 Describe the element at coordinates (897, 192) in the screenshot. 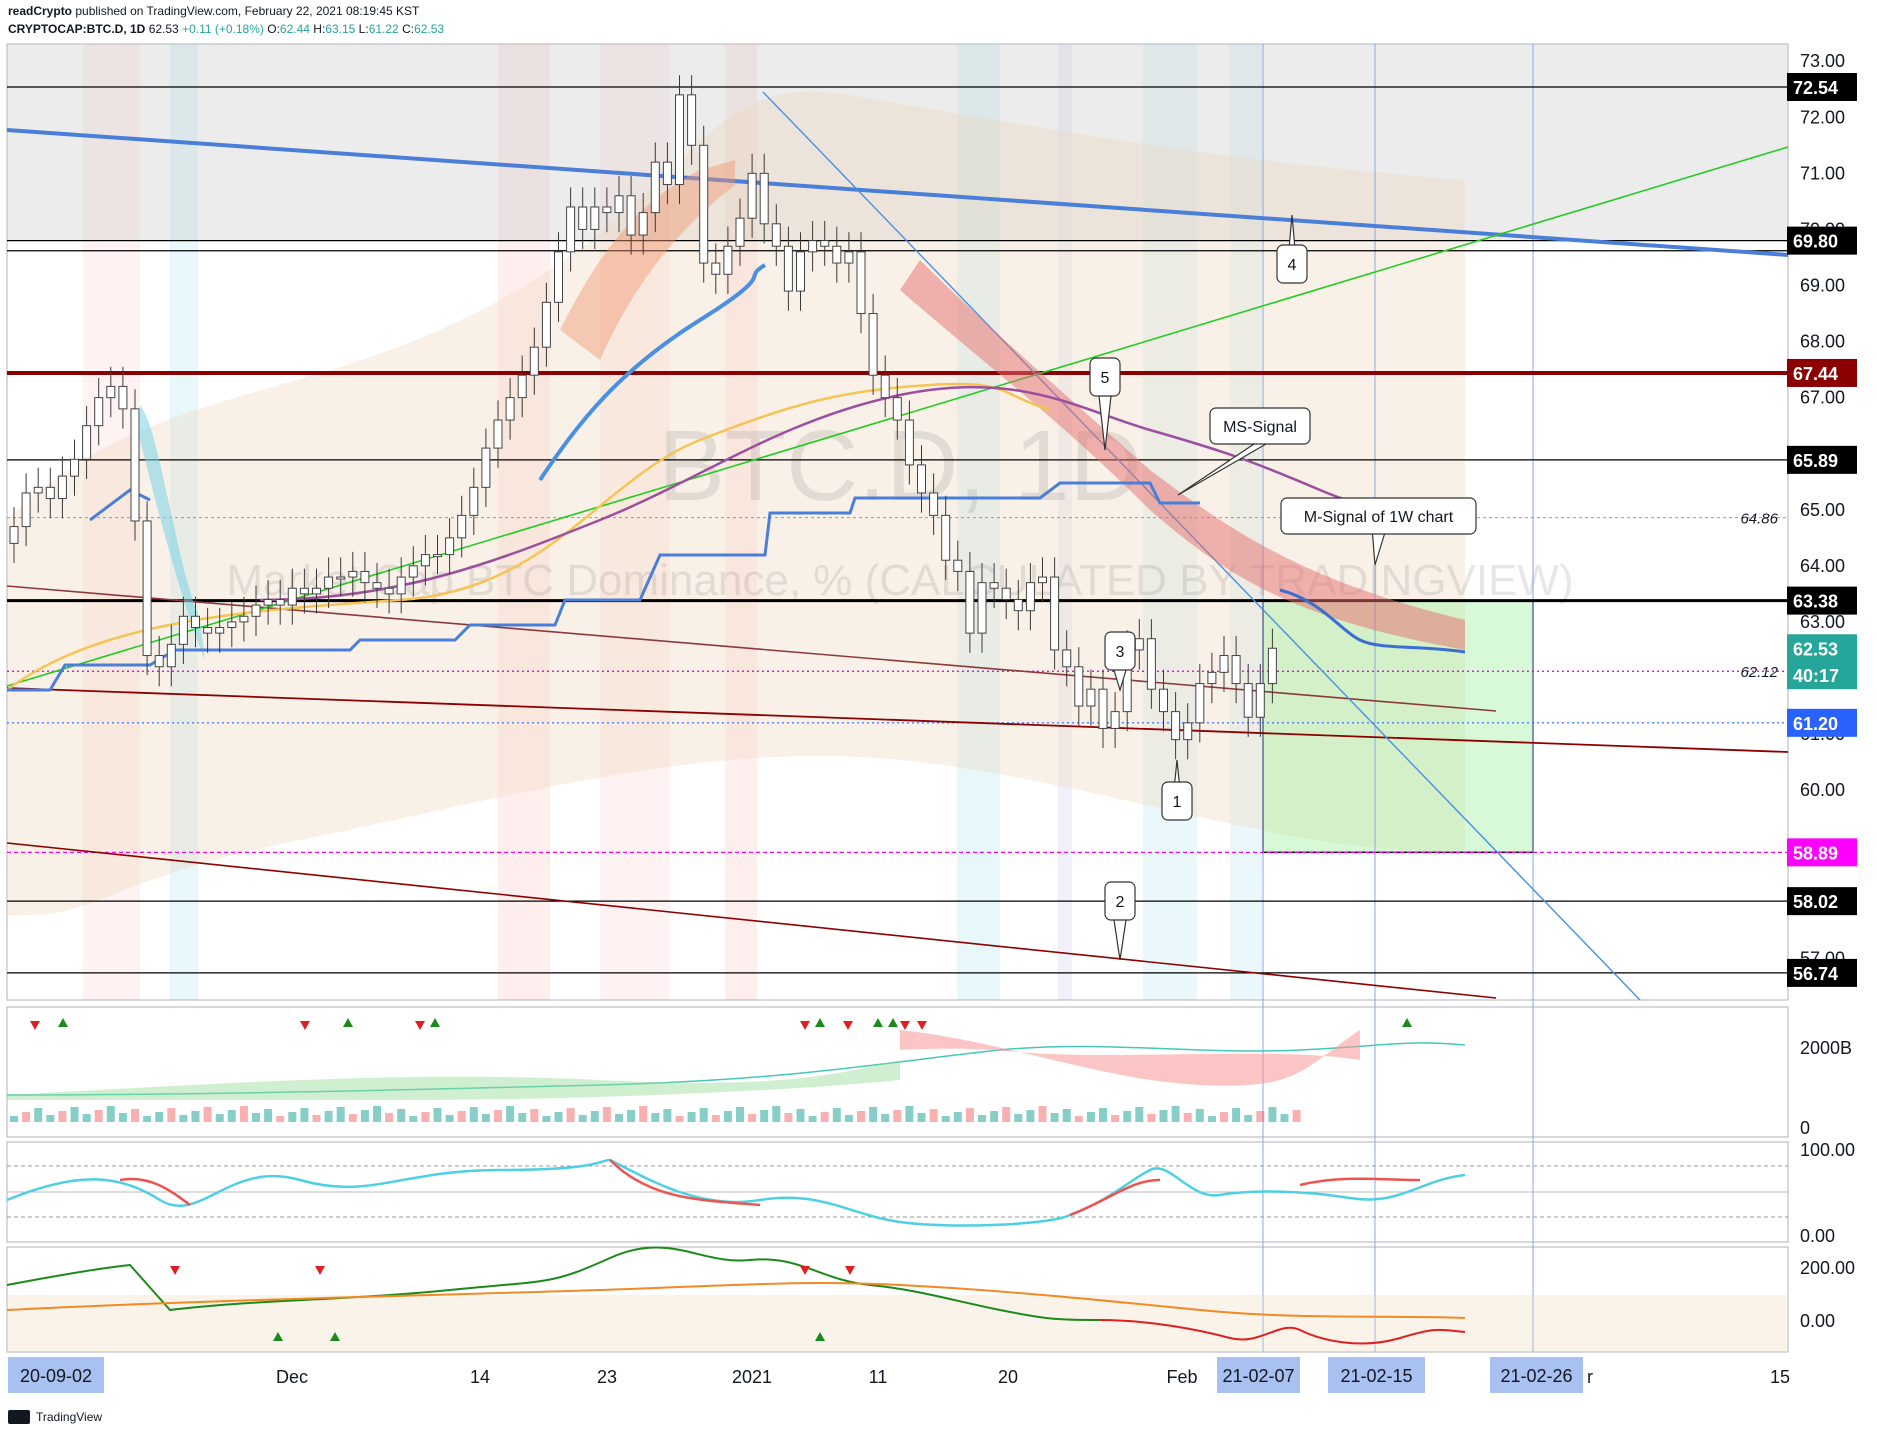

I see `descending-trendline` at that location.